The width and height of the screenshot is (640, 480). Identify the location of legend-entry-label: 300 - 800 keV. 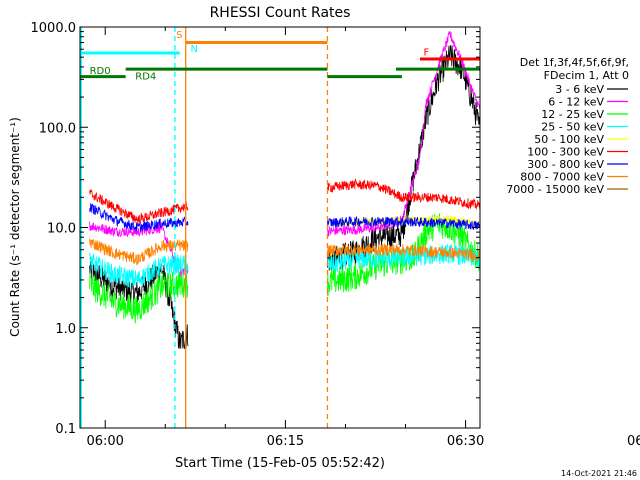
(565, 164).